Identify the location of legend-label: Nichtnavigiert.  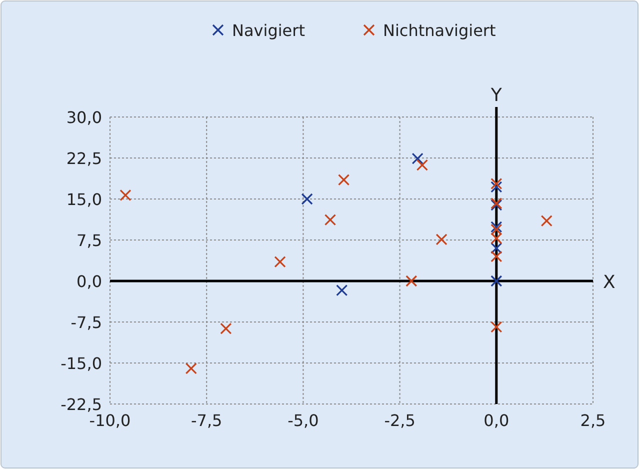
(439, 30).